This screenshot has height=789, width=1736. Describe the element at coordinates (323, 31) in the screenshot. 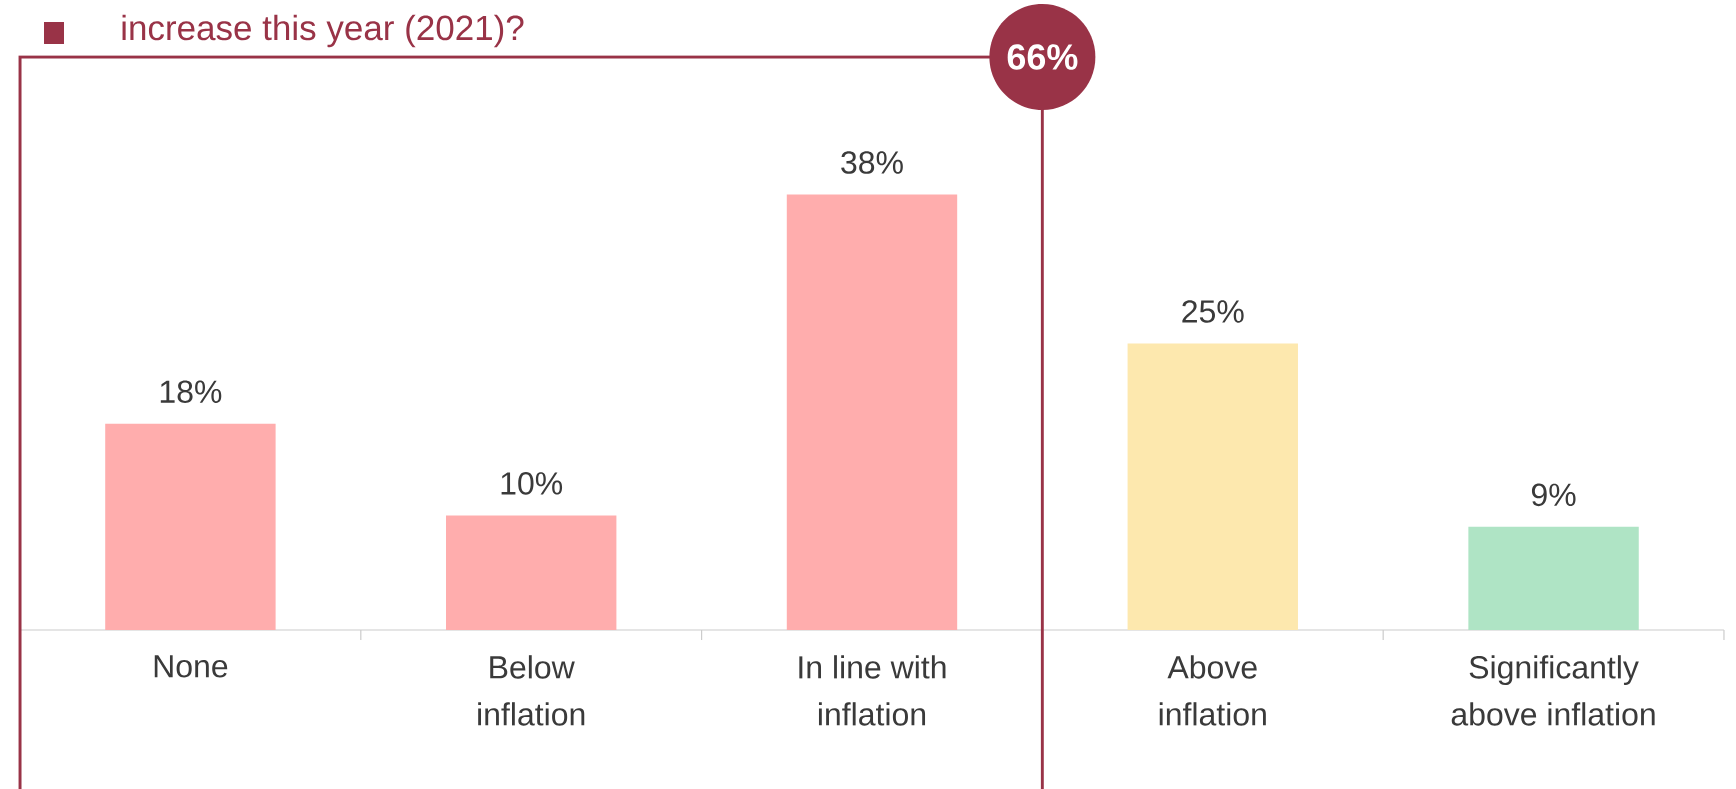

I see `chart-title: increase this year (2021)?` at that location.